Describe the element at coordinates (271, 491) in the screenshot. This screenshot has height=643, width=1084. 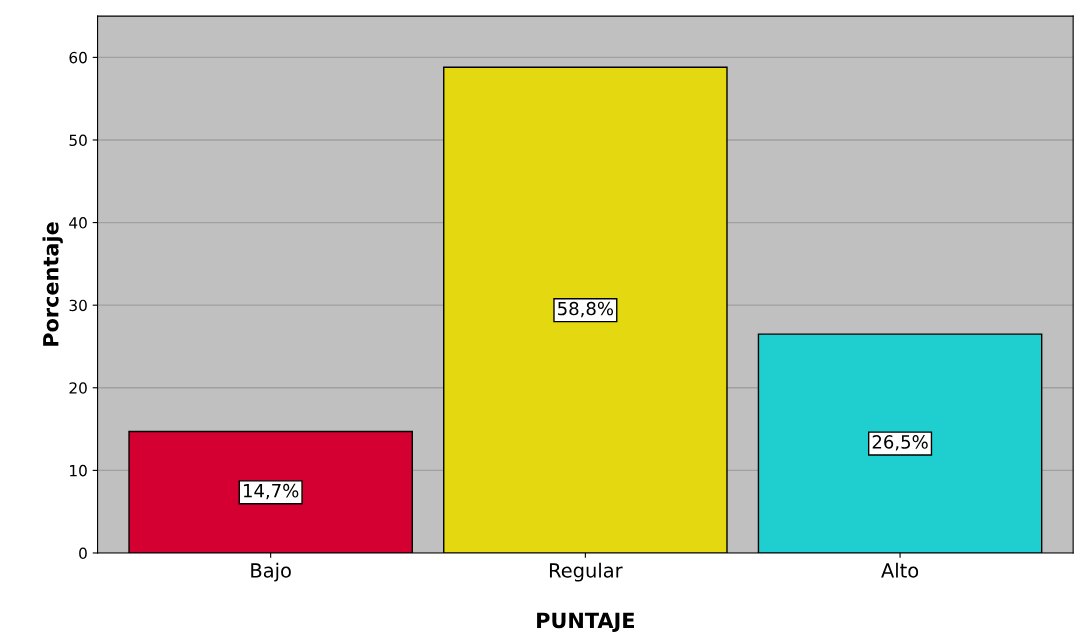
I see `data-label: 14,7%` at that location.